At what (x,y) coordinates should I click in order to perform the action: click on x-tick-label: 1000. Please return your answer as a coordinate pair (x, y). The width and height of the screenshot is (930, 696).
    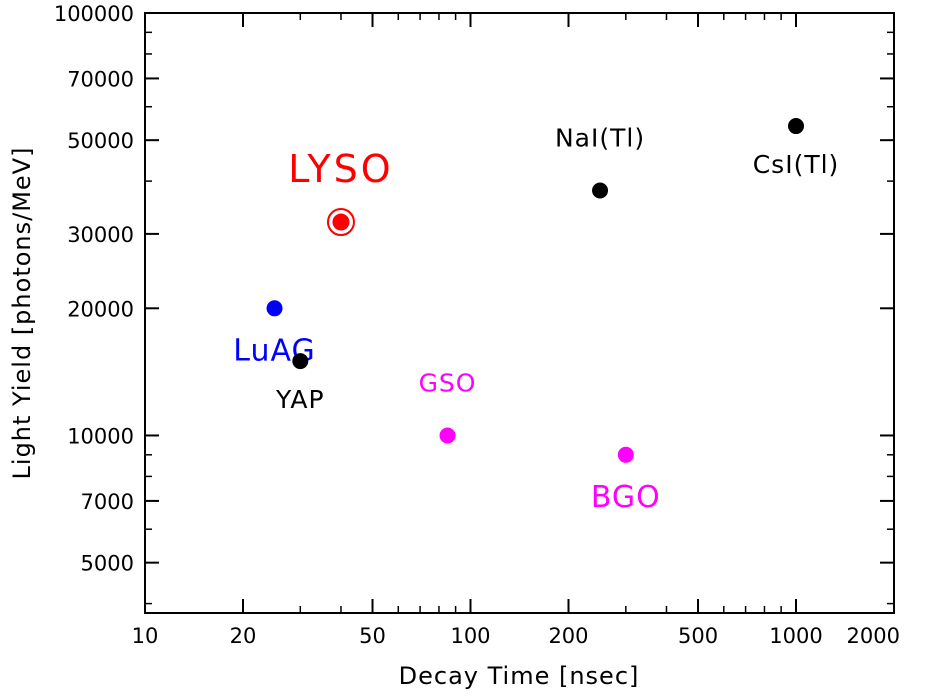
    Looking at the image, I should click on (795, 636).